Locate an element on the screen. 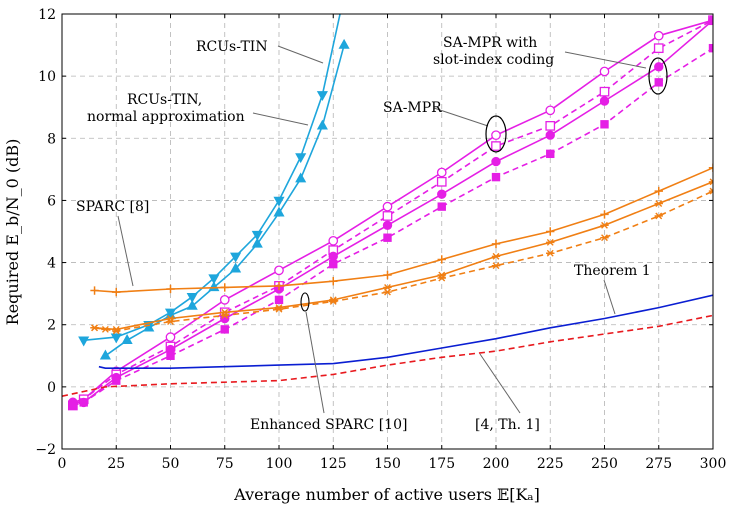  y-tick-label: 12 is located at coordinates (47, 15).